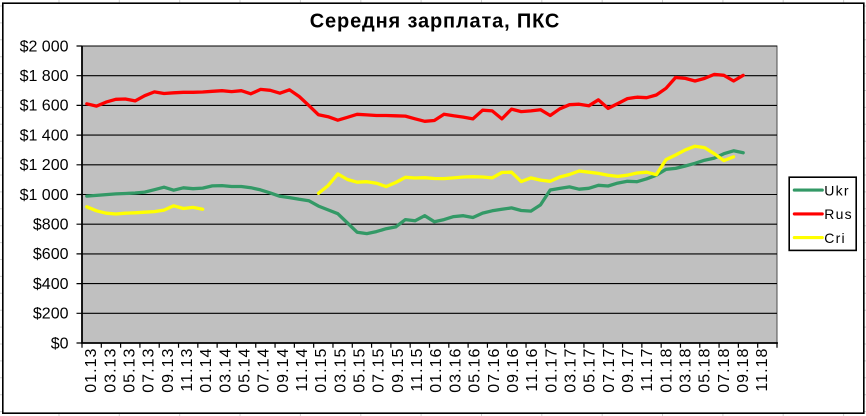 The image size is (866, 416). I want to click on svg-text: 09.13, so click(168, 370).